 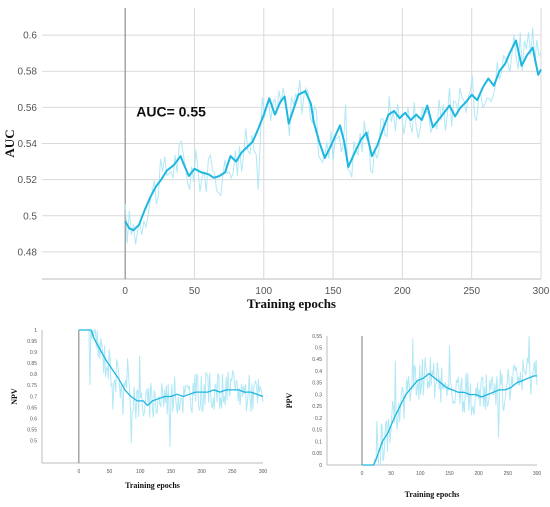 I want to click on y-tick-label: 0.52, so click(x=28, y=180).